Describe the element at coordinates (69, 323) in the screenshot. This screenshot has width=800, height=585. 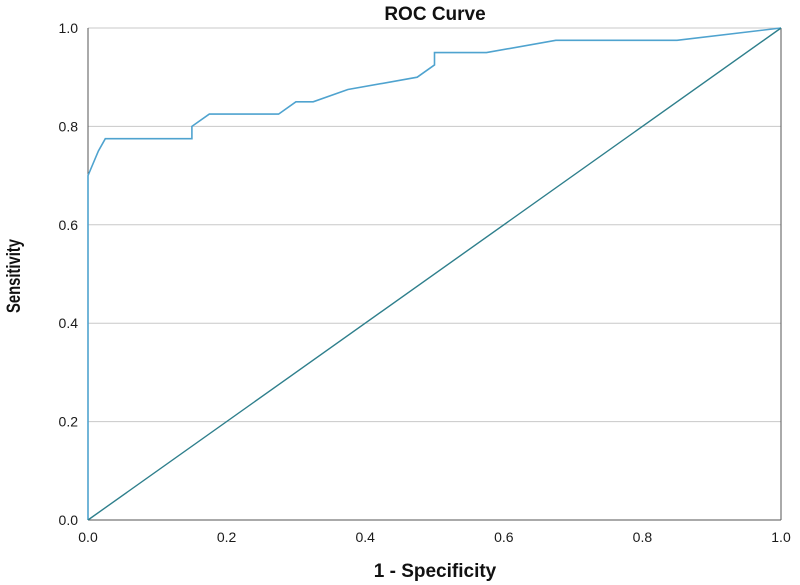
I see `y-tick-label: 0.4` at that location.